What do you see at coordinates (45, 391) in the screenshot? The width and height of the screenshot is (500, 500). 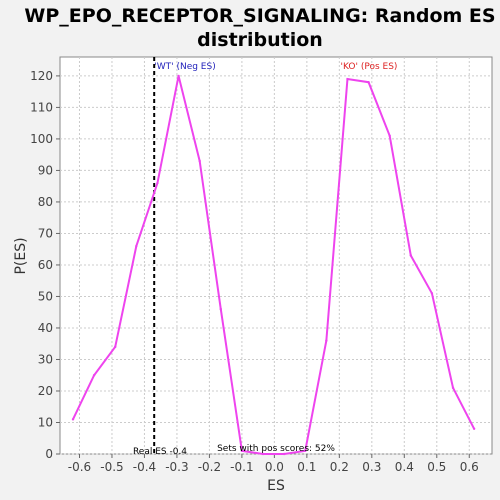 I see `y-tick-label: 20` at bounding box center [45, 391].